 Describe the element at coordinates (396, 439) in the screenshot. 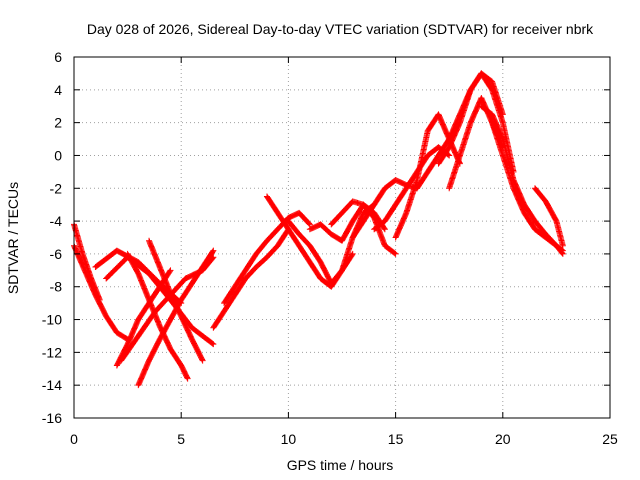

I see `x-tick-label: 15` at that location.